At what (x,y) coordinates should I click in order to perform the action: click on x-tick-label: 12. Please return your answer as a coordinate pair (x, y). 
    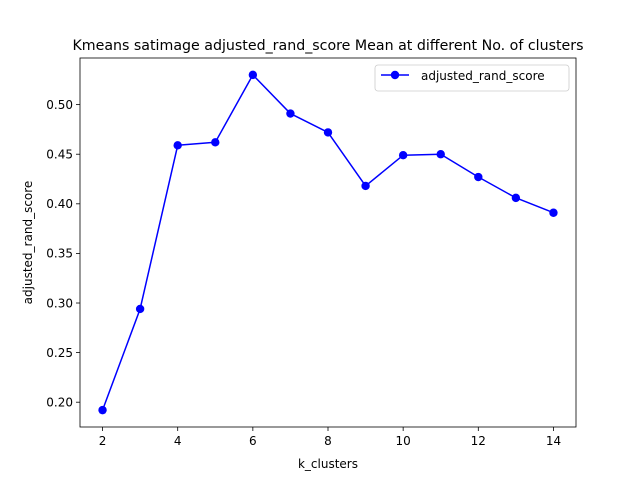
    Looking at the image, I should click on (478, 441).